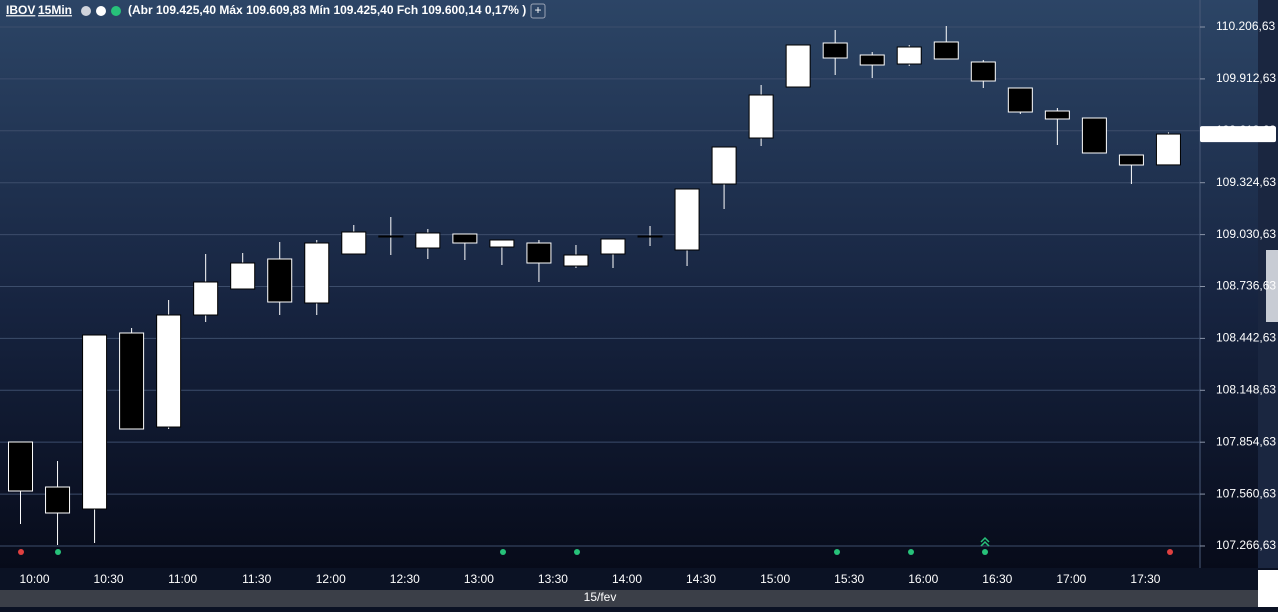 The image size is (1278, 612). I want to click on x-tick-label: 15:00, so click(775, 579).